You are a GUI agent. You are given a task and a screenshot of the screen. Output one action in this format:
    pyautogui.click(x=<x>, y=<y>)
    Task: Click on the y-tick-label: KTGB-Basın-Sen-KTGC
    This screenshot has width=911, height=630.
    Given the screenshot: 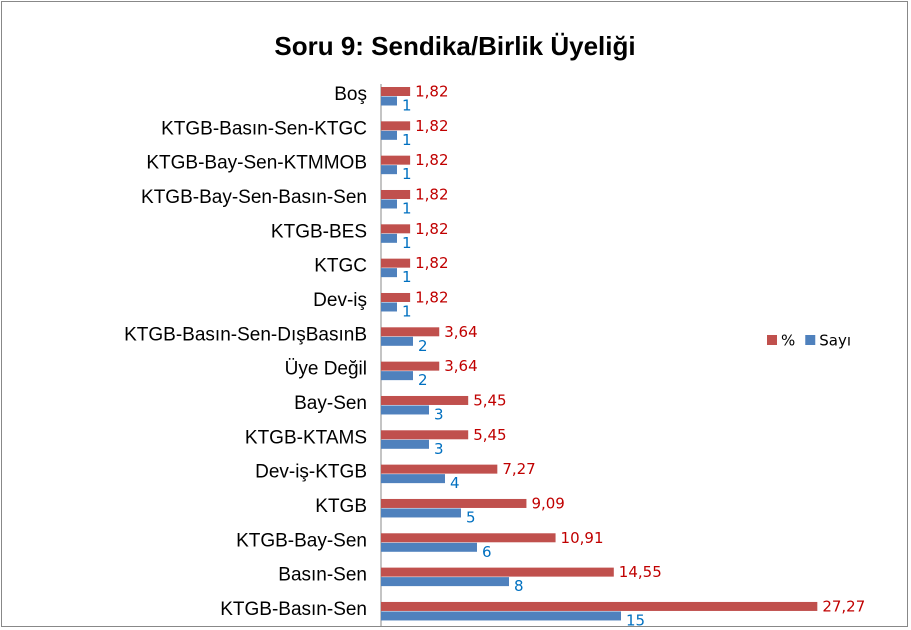 What is the action you would take?
    pyautogui.click(x=264, y=128)
    